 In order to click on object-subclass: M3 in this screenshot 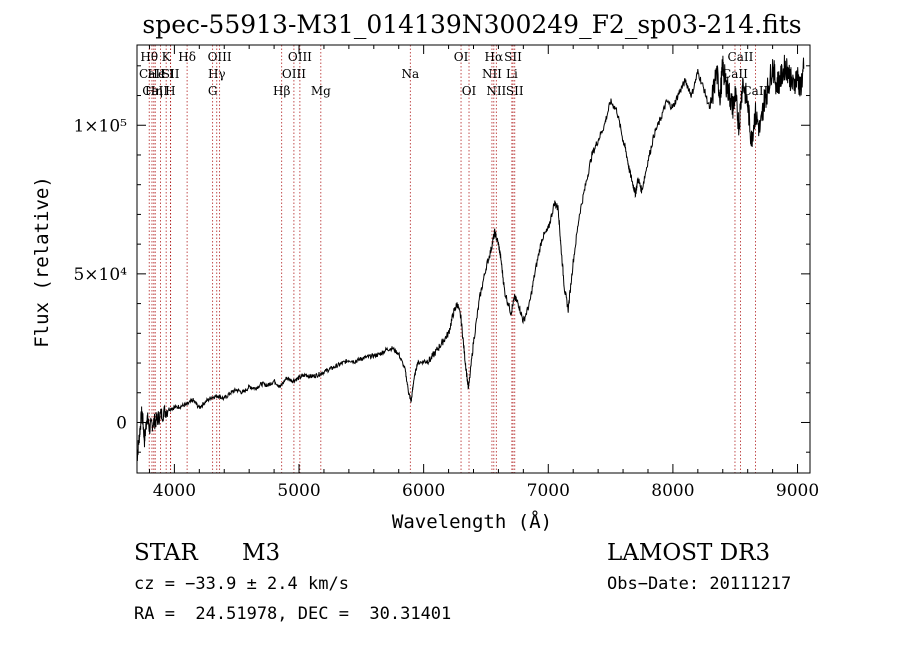, I will do `click(261, 553)`.